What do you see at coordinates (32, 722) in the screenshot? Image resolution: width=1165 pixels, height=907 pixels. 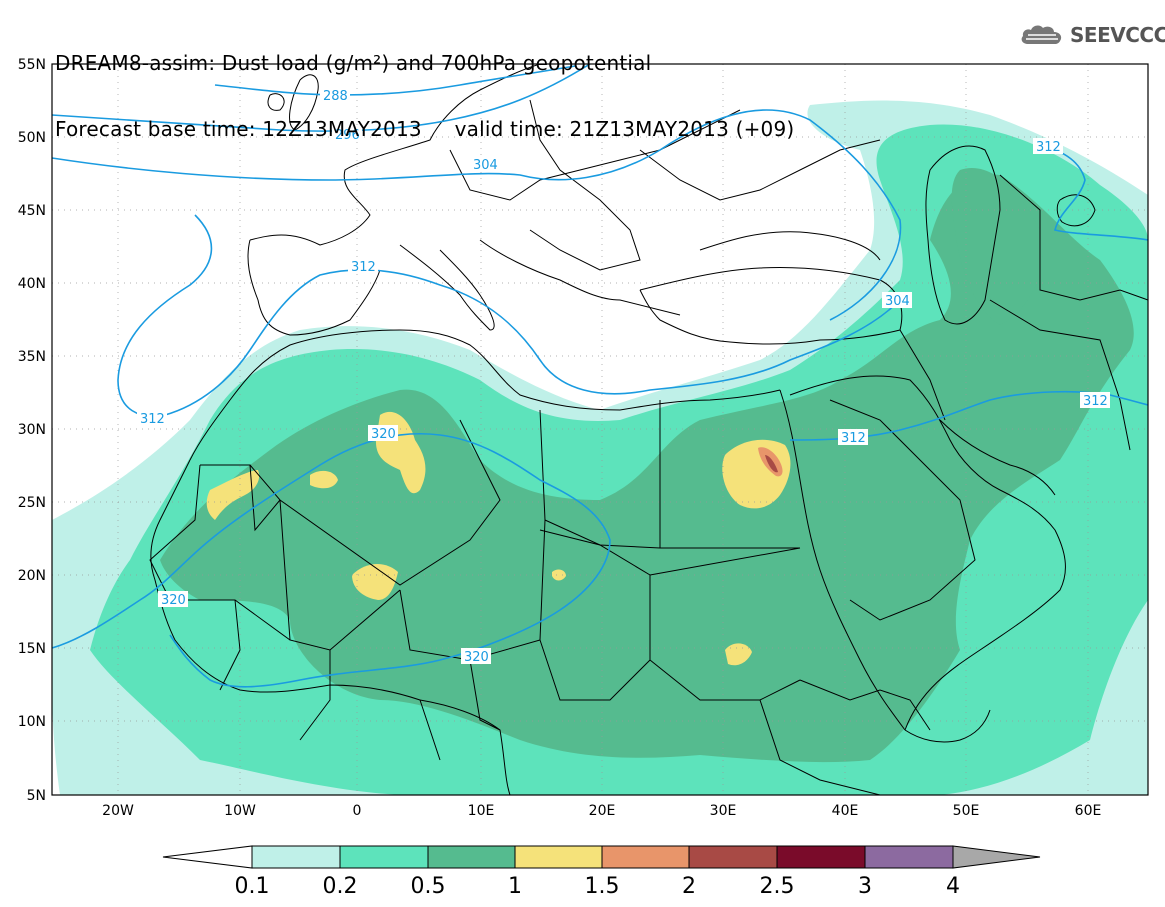 I see `lat-label: 10N` at bounding box center [32, 722].